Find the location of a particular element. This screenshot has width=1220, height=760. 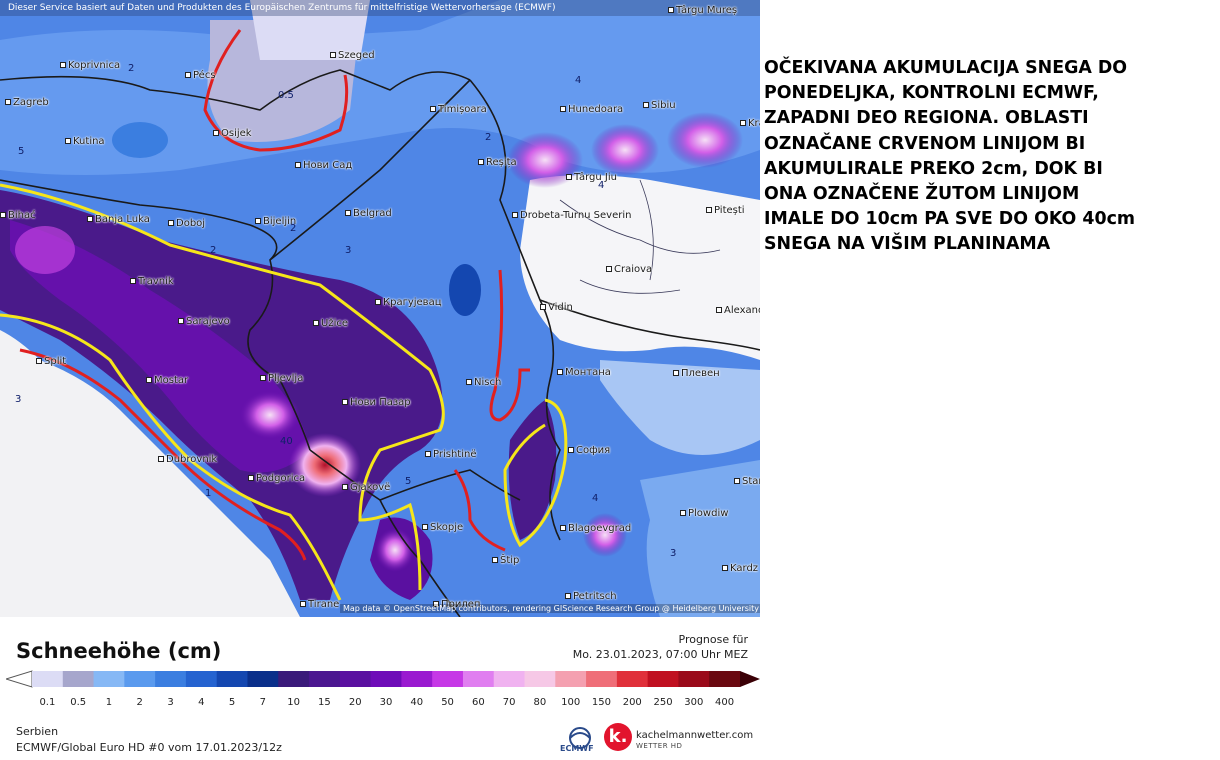

place-label: Banja Luka is located at coordinates (118, 219).